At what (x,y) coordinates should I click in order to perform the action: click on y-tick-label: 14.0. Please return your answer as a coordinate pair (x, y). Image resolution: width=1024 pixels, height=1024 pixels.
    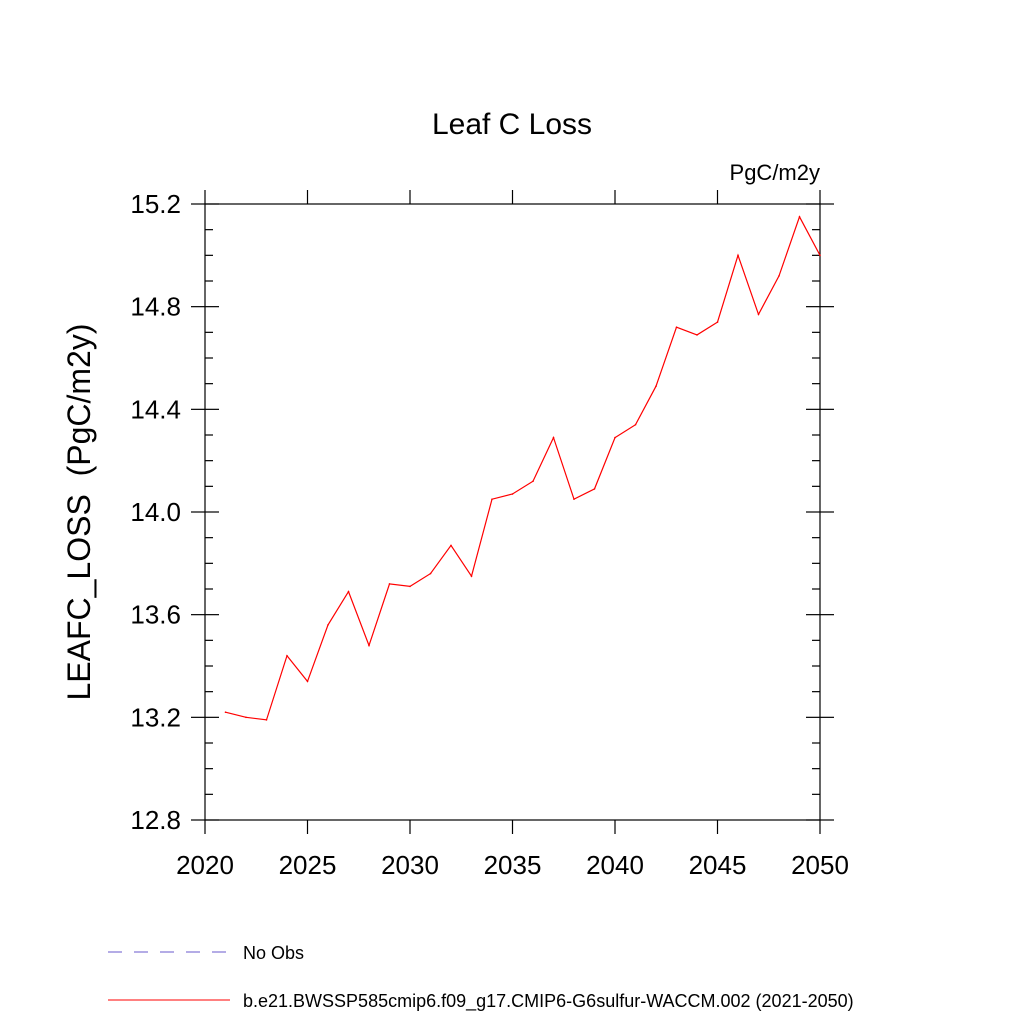
    Looking at the image, I should click on (155, 512).